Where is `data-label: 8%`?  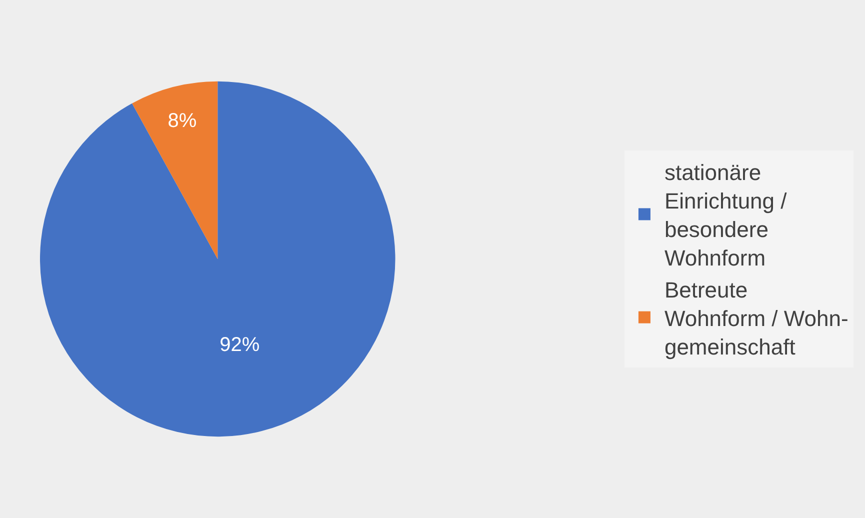 data-label: 8% is located at coordinates (182, 121).